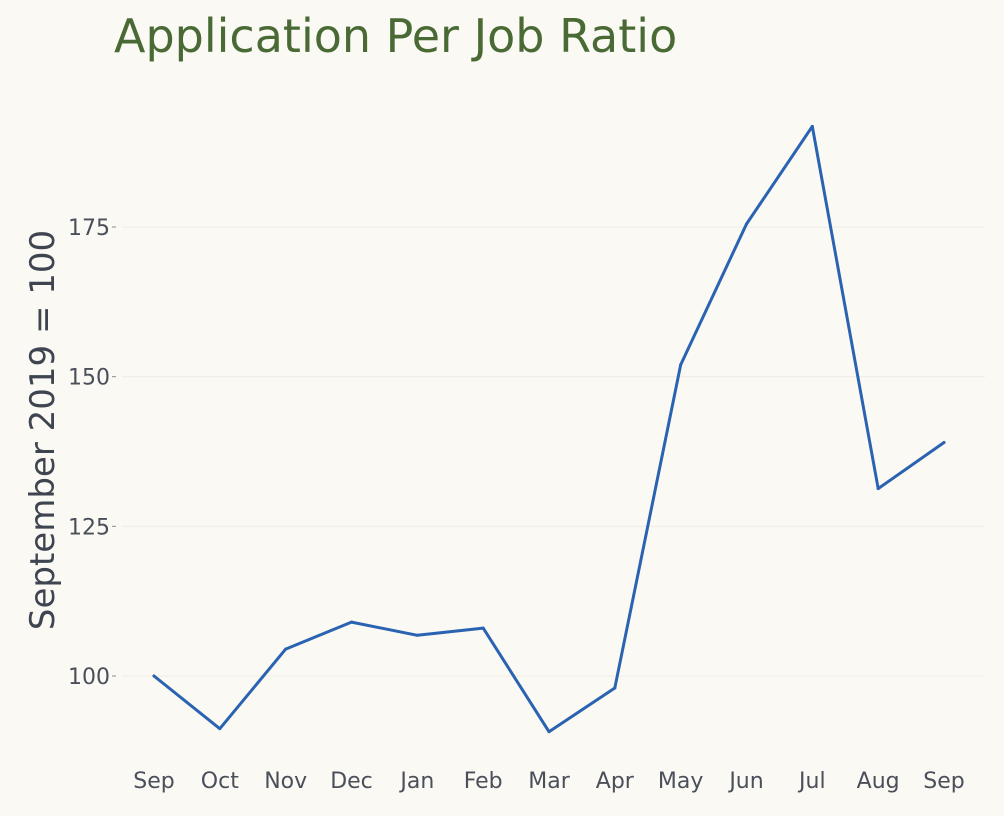 The height and width of the screenshot is (816, 1004). What do you see at coordinates (89, 677) in the screenshot?
I see `y-tick-label: 100` at bounding box center [89, 677].